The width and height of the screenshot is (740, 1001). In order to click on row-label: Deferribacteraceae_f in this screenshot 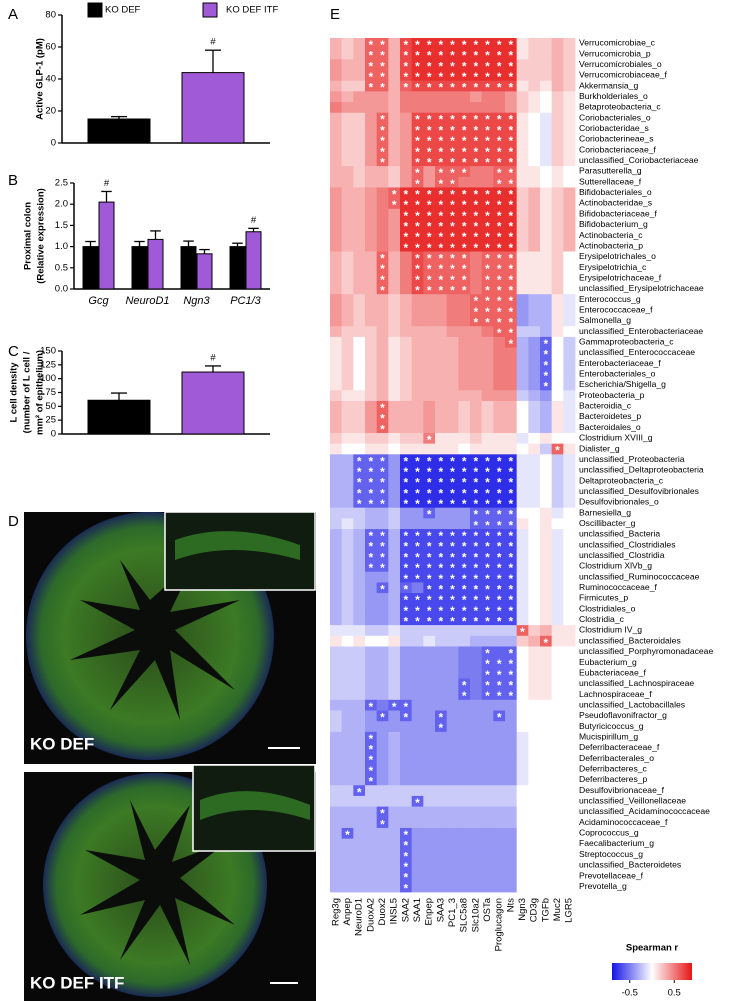, I will do `click(619, 747)`.